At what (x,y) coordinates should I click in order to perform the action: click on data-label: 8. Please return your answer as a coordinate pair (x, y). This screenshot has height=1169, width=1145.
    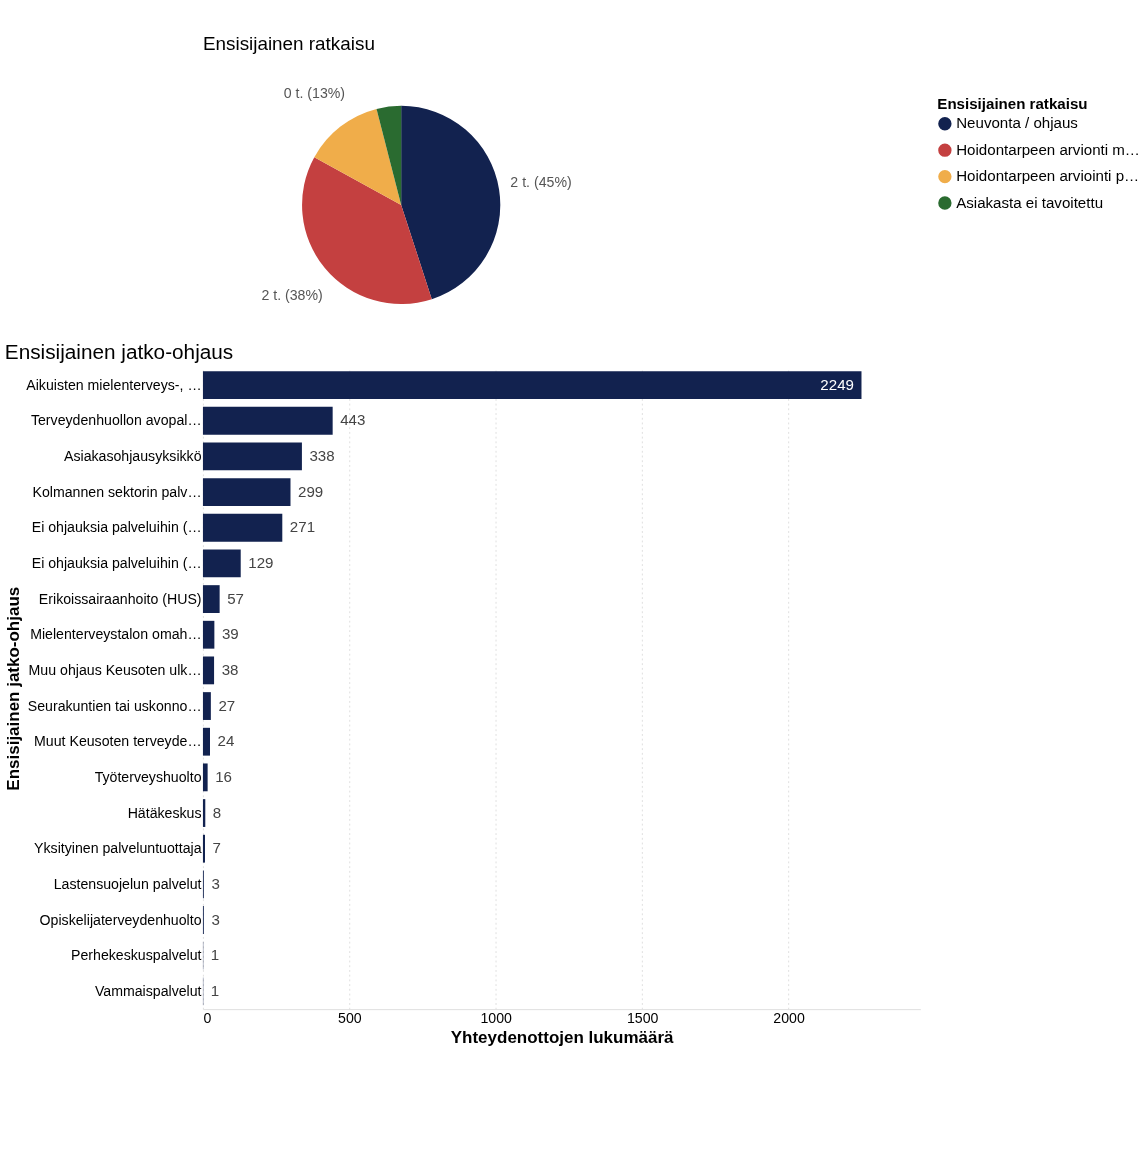
    Looking at the image, I should click on (217, 812).